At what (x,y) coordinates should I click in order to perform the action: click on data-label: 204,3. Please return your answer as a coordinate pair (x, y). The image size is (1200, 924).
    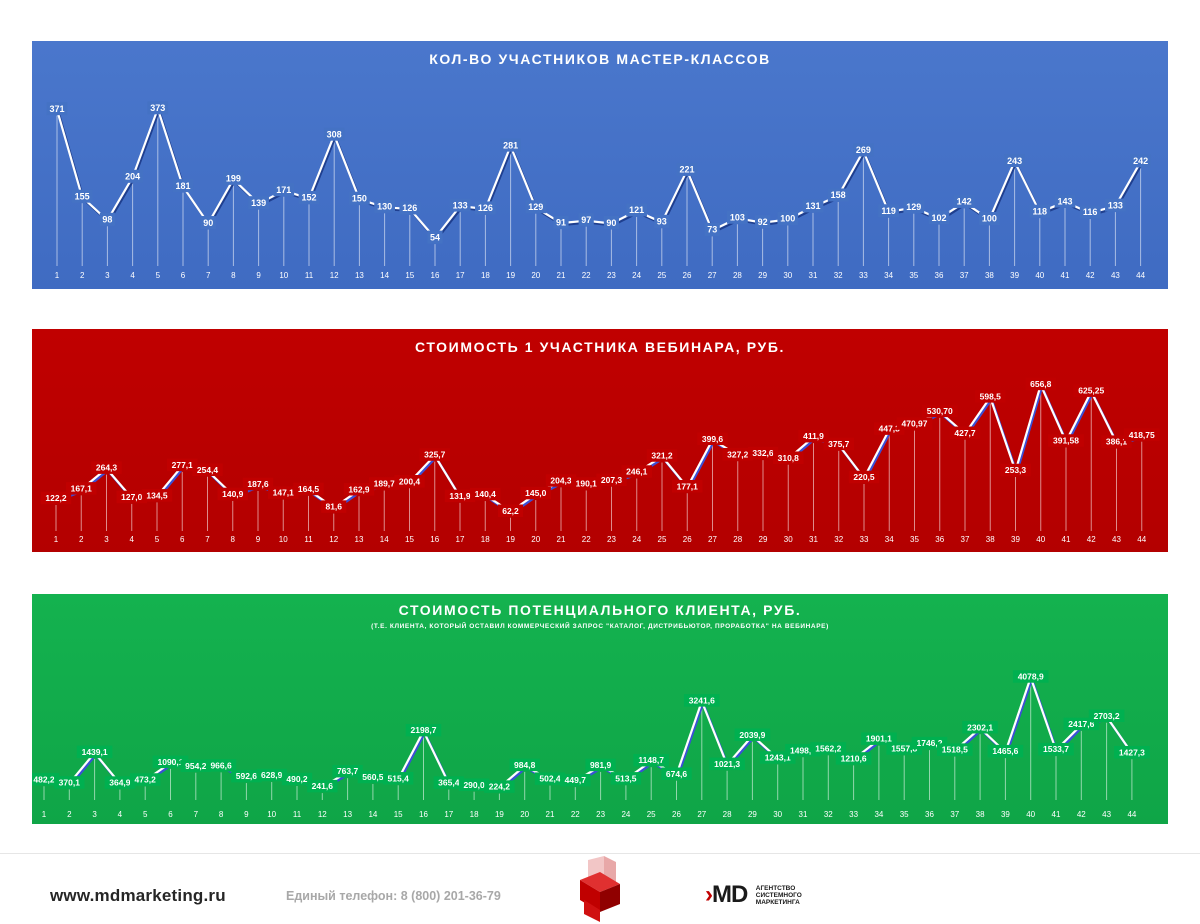
    Looking at the image, I should click on (561, 480).